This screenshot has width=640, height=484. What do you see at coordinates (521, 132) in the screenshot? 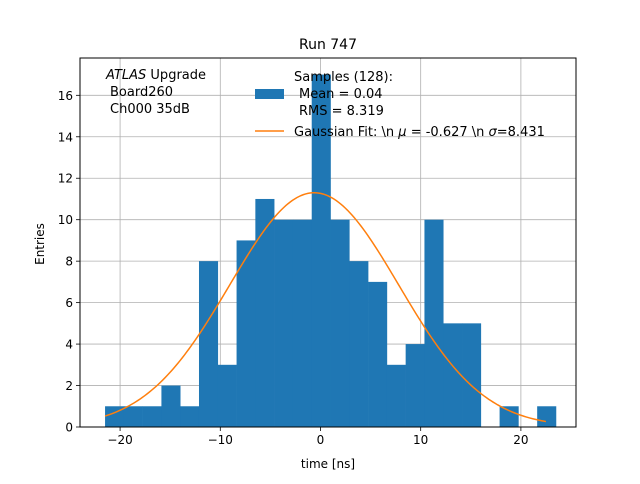
I see `legend-fit-sigma-text: =8.431` at bounding box center [521, 132].